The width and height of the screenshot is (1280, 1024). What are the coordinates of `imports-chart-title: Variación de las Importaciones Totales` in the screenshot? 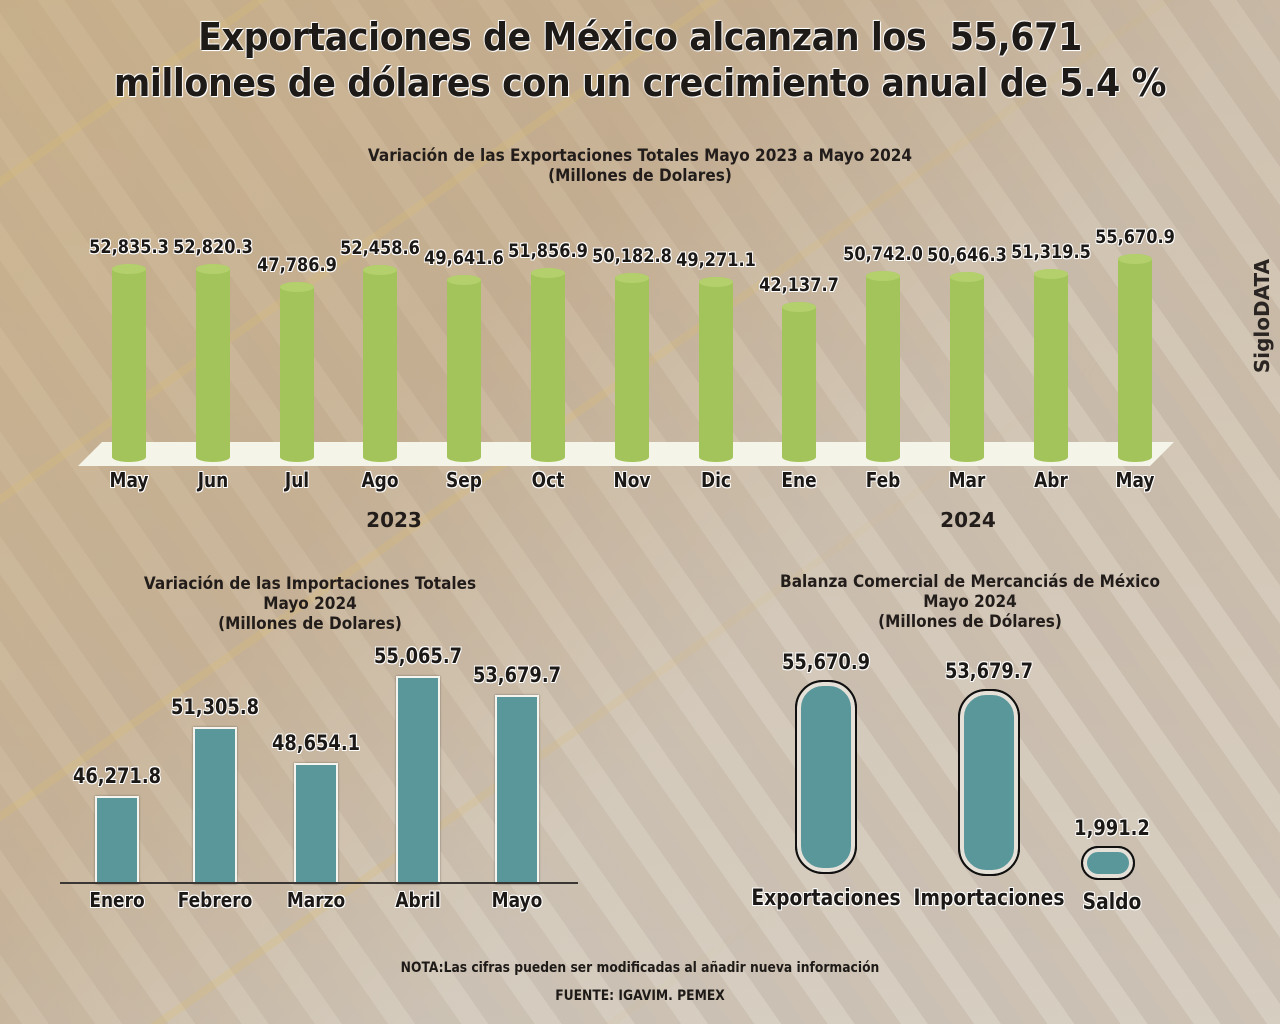 It's located at (310, 584).